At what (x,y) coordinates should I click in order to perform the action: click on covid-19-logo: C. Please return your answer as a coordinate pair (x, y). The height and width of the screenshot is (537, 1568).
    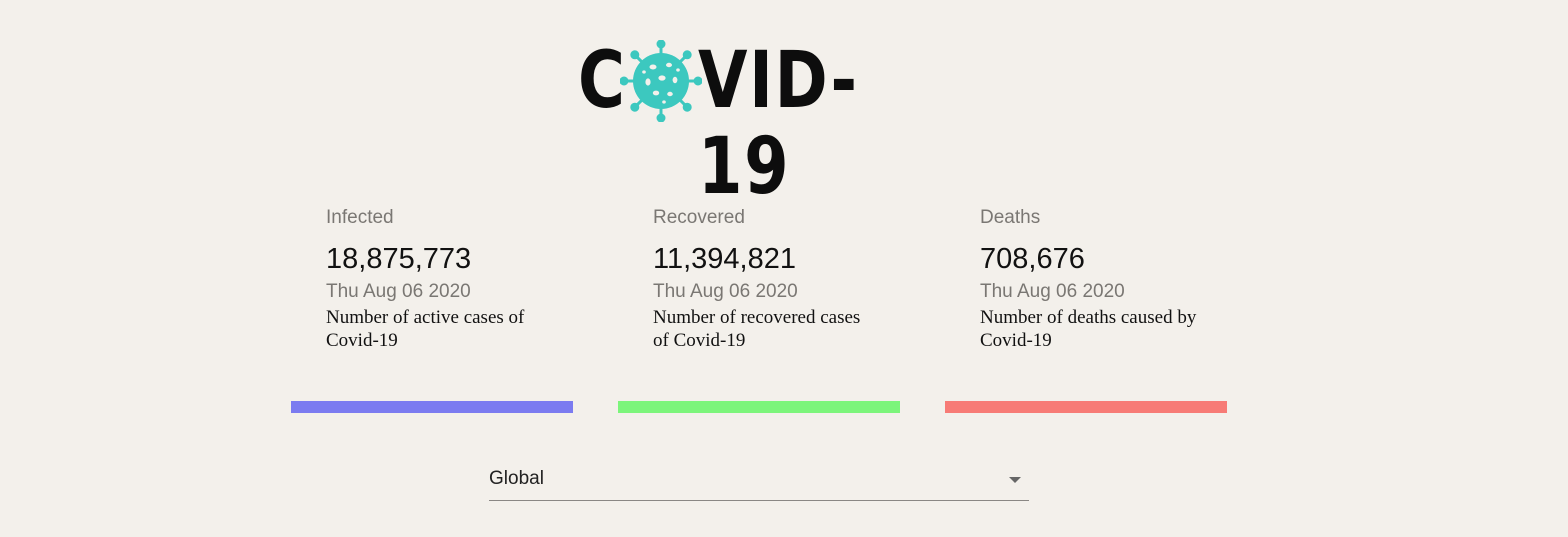
    Looking at the image, I should click on (760, 123).